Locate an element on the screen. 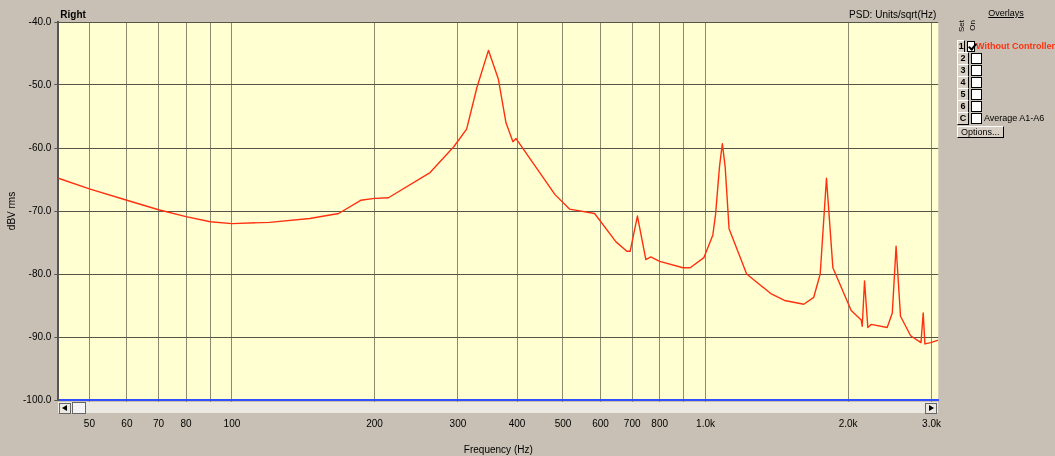 This screenshot has height=456, width=1055. x-tick-label: 3.0k is located at coordinates (932, 423).